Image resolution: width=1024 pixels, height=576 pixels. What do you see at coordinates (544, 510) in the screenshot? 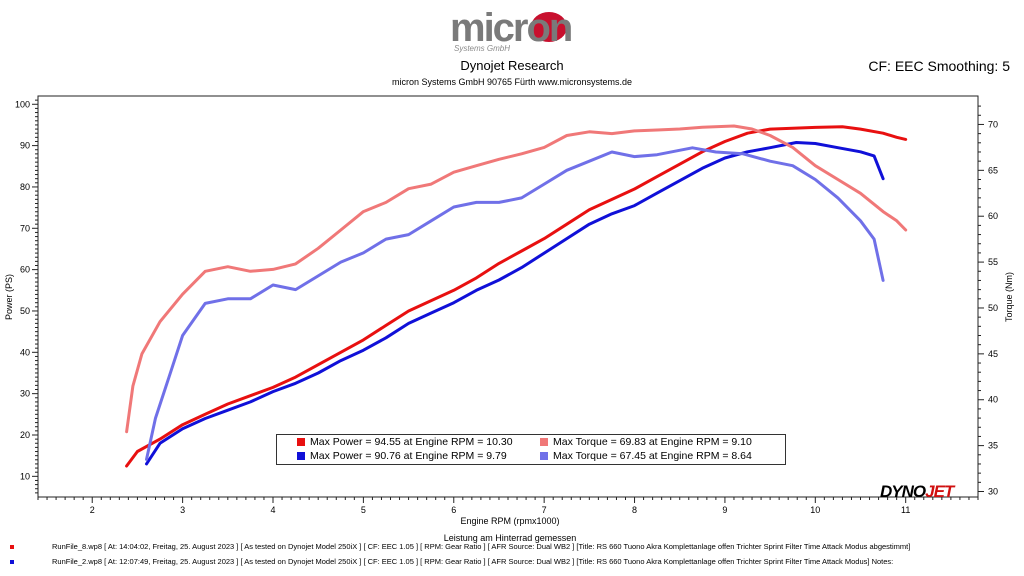
I see `x-tick-label: 7` at bounding box center [544, 510].